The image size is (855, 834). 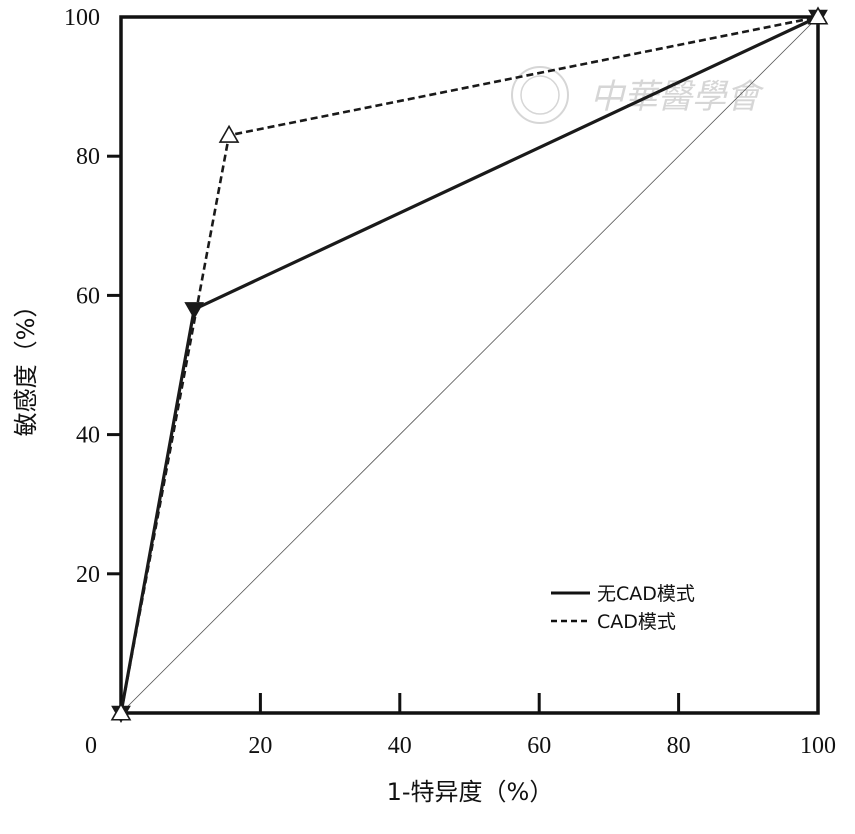 I want to click on x-axis-title: 1-特异度（%）, so click(x=470, y=792).